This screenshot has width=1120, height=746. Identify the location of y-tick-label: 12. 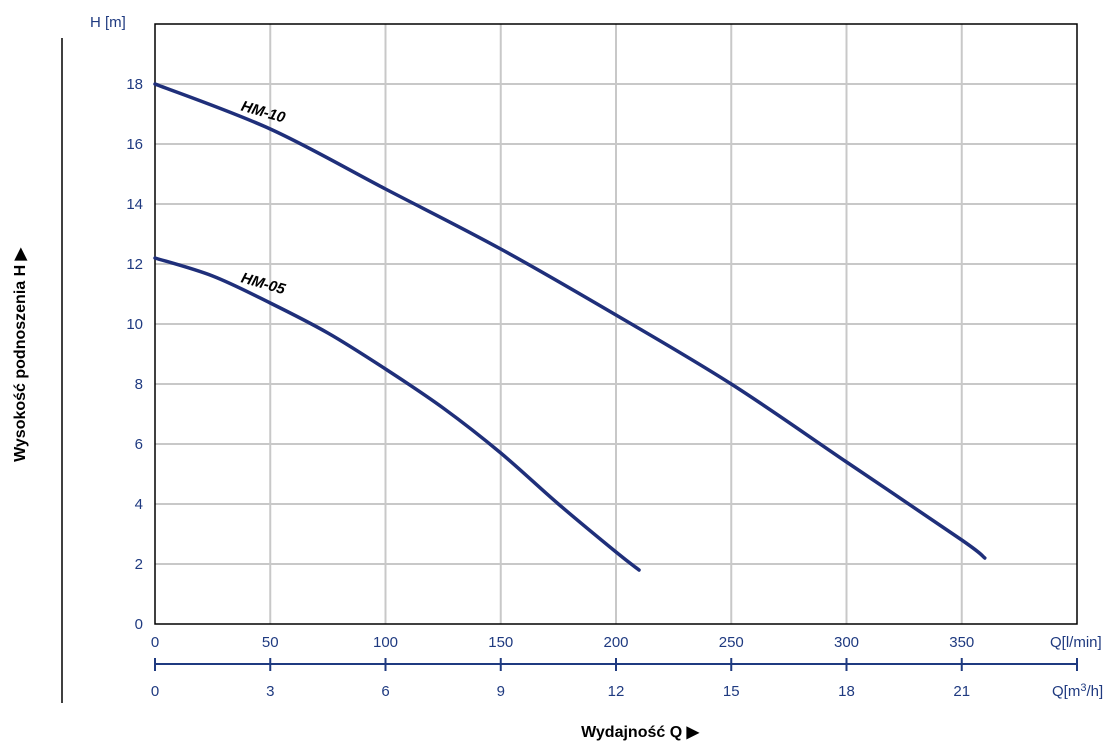
(134, 264).